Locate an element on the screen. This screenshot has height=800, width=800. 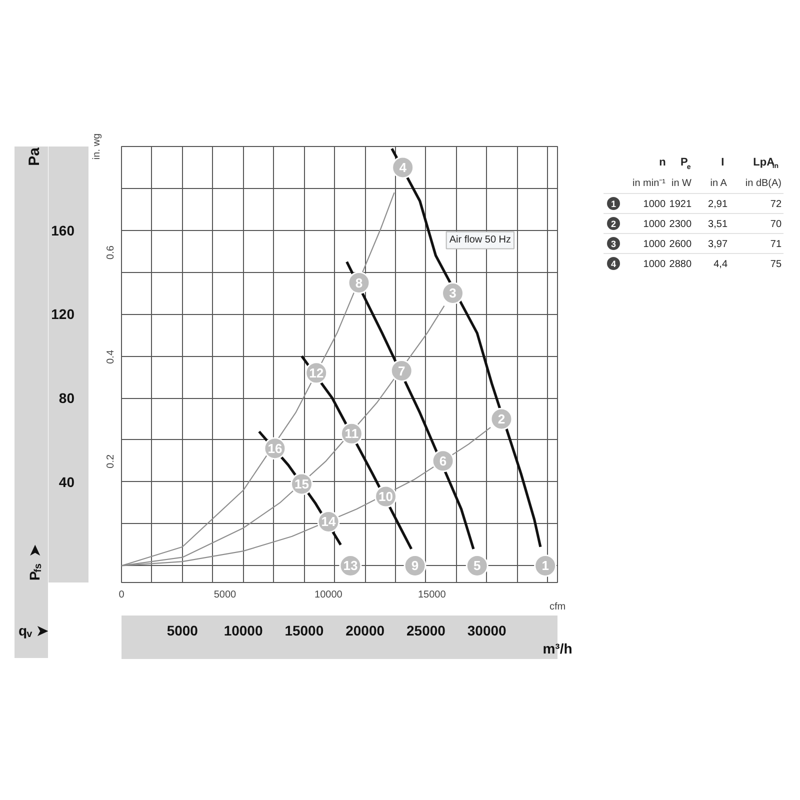
text: in A is located at coordinates (719, 183).